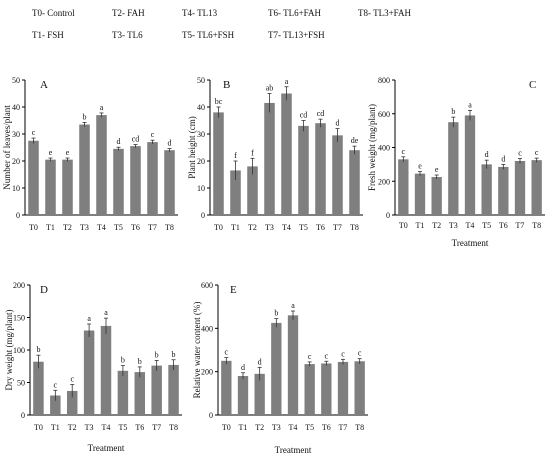 This screenshot has width=550, height=460. I want to click on y-axis-title: Dry weight (mg/plant), so click(9, 350).